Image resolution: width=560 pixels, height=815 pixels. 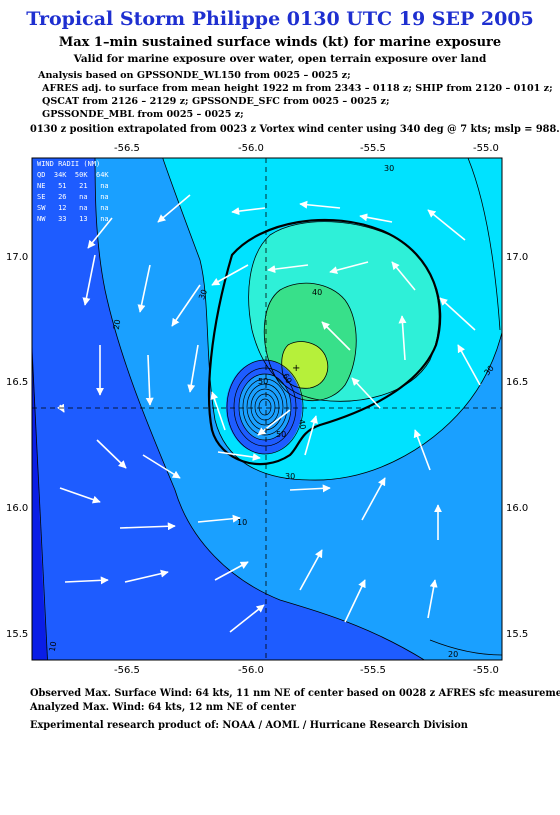 What do you see at coordinates (143, 114) in the screenshot?
I see `analysis-line-4: GPSSONDE_MBL from 0025 – 0025 z;` at bounding box center [143, 114].